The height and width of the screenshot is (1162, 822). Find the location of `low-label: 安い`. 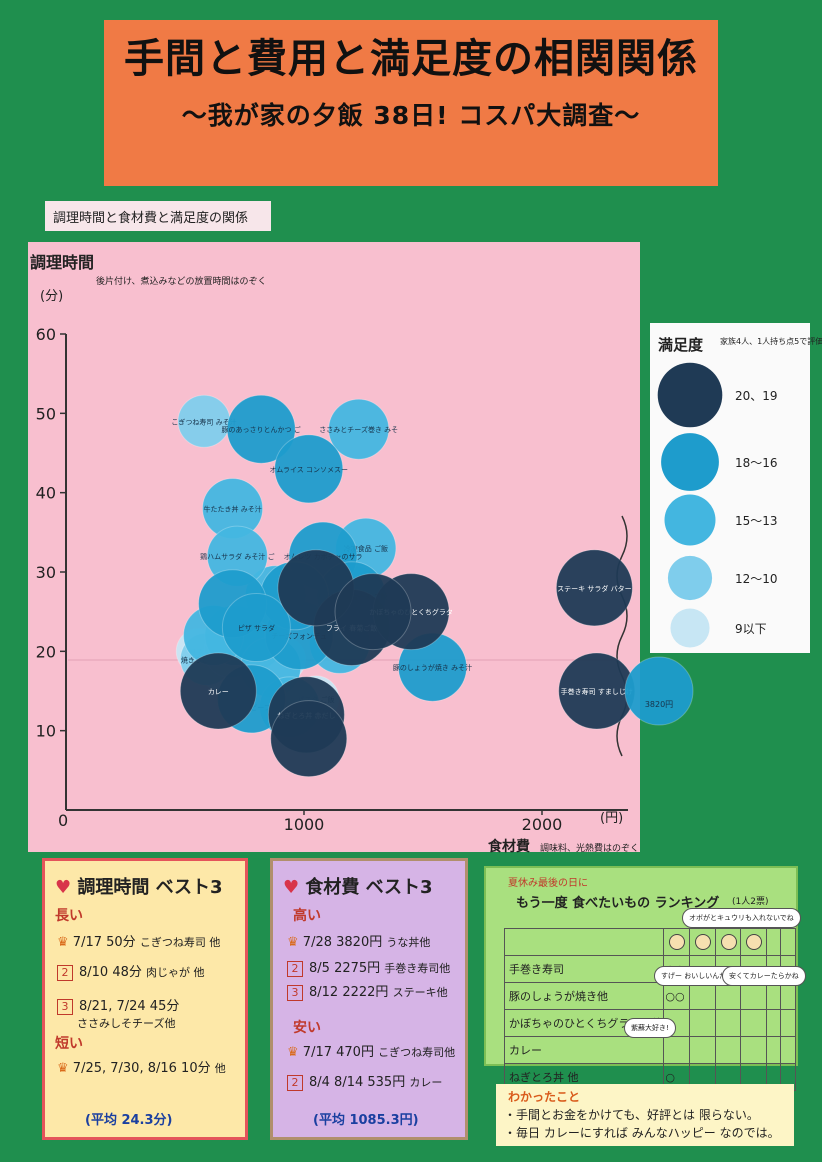

low-label: 安い is located at coordinates (307, 1028).